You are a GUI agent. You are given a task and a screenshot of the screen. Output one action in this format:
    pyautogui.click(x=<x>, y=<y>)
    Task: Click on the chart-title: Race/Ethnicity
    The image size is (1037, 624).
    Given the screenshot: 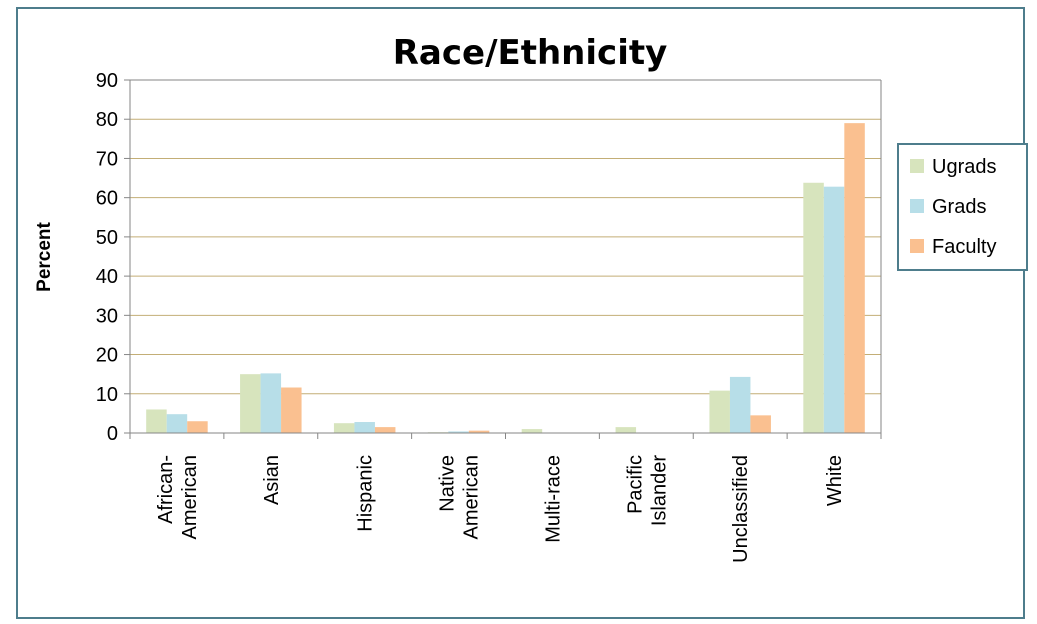 What is the action you would take?
    pyautogui.click(x=530, y=53)
    